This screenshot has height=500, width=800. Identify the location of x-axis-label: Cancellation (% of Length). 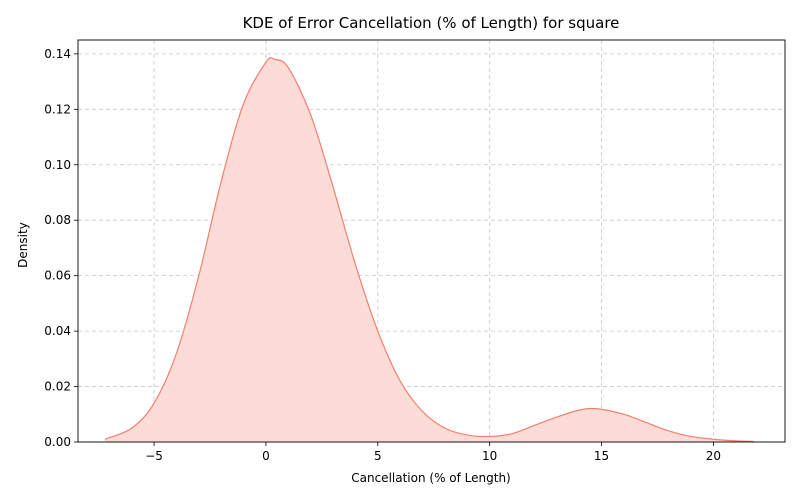
(431, 478).